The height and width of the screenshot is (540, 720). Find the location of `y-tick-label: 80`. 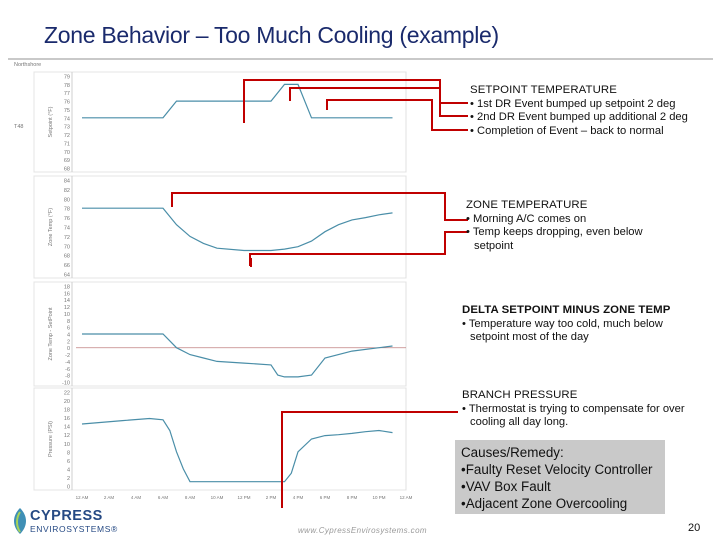

y-tick-label: 80 is located at coordinates (67, 200).